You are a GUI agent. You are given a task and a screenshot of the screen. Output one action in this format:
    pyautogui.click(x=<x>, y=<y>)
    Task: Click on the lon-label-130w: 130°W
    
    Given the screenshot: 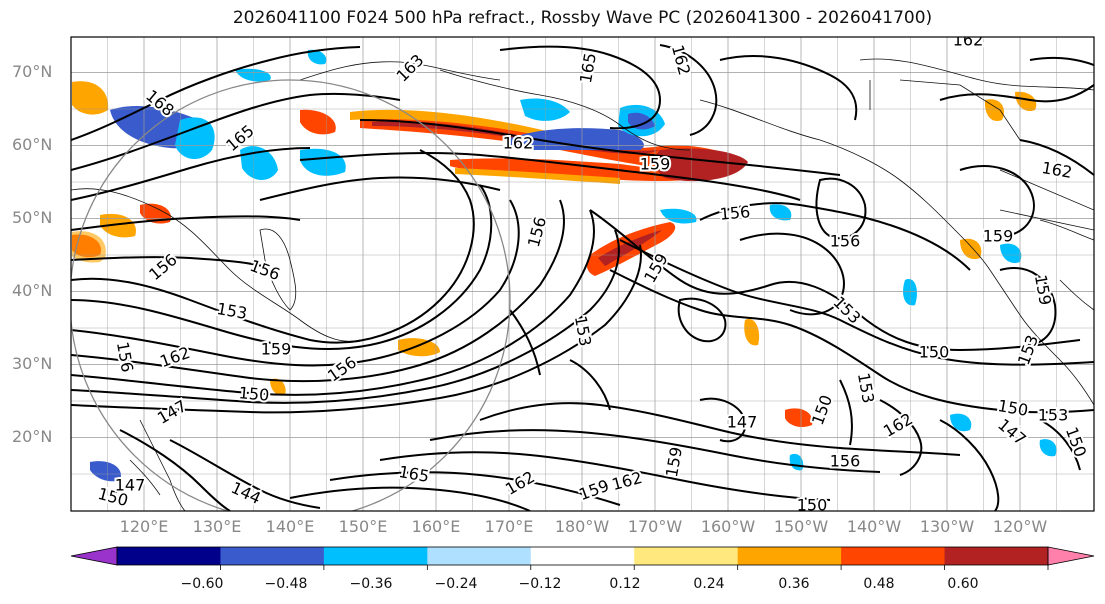 What is the action you would take?
    pyautogui.click(x=947, y=526)
    